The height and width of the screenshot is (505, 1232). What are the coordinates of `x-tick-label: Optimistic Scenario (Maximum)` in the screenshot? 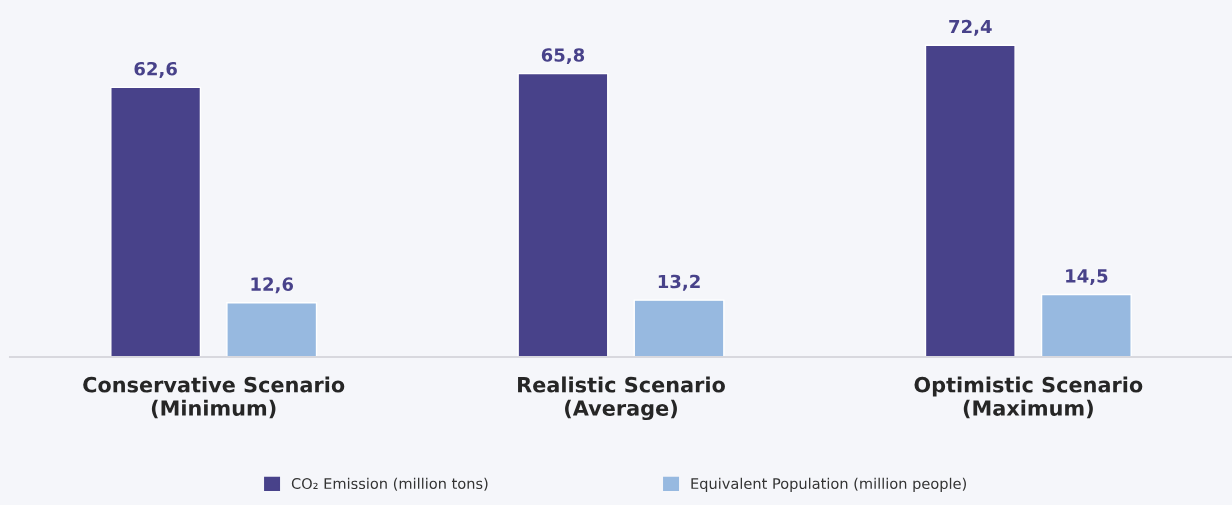 It's located at (1028, 397).